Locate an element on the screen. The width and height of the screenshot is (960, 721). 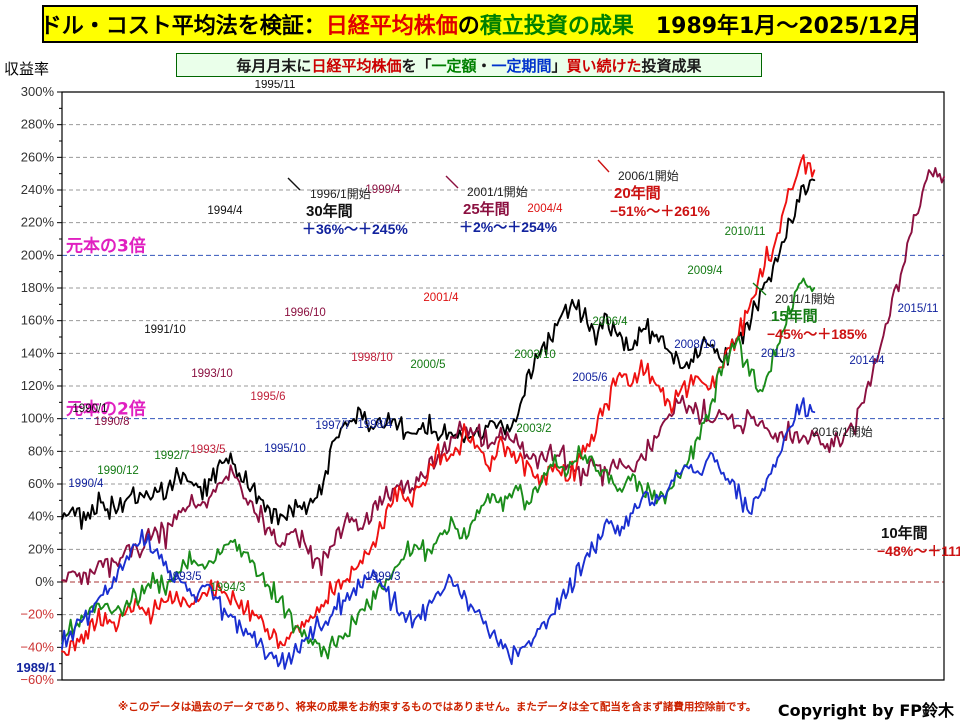
point-label: 2001/4 is located at coordinates (441, 298).